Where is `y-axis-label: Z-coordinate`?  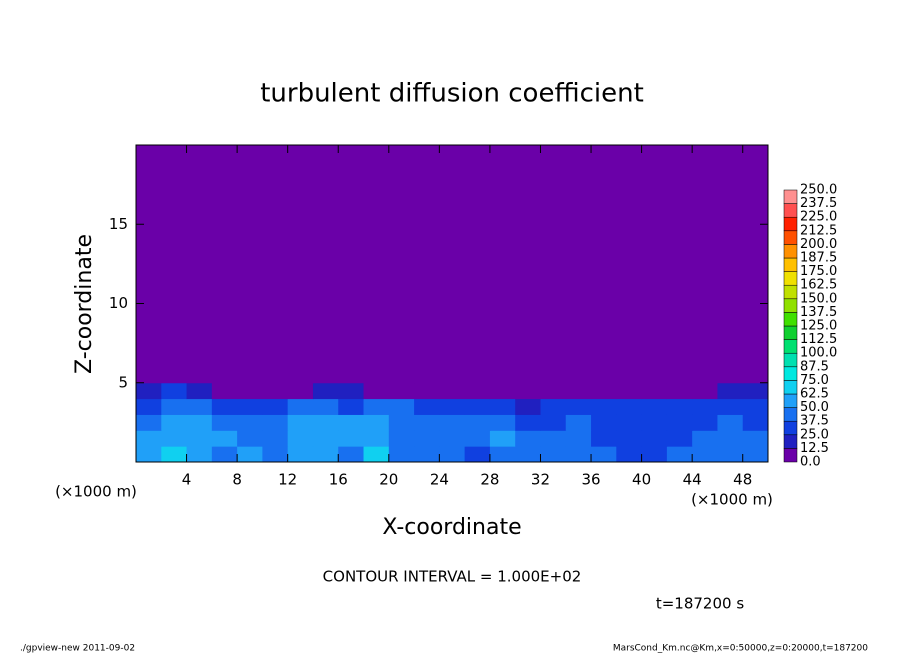
y-axis-label: Z-coordinate is located at coordinates (84, 304).